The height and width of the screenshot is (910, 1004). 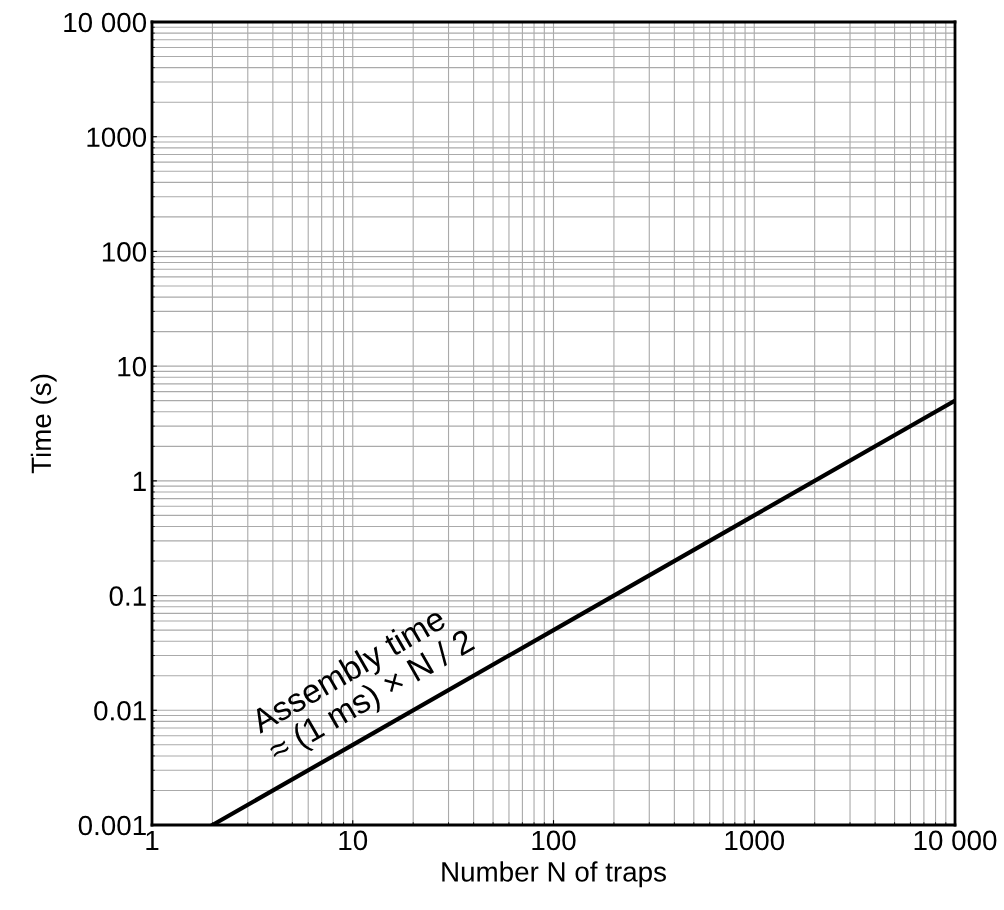 What do you see at coordinates (353, 840) in the screenshot?
I see `x-tick-label: 10` at bounding box center [353, 840].